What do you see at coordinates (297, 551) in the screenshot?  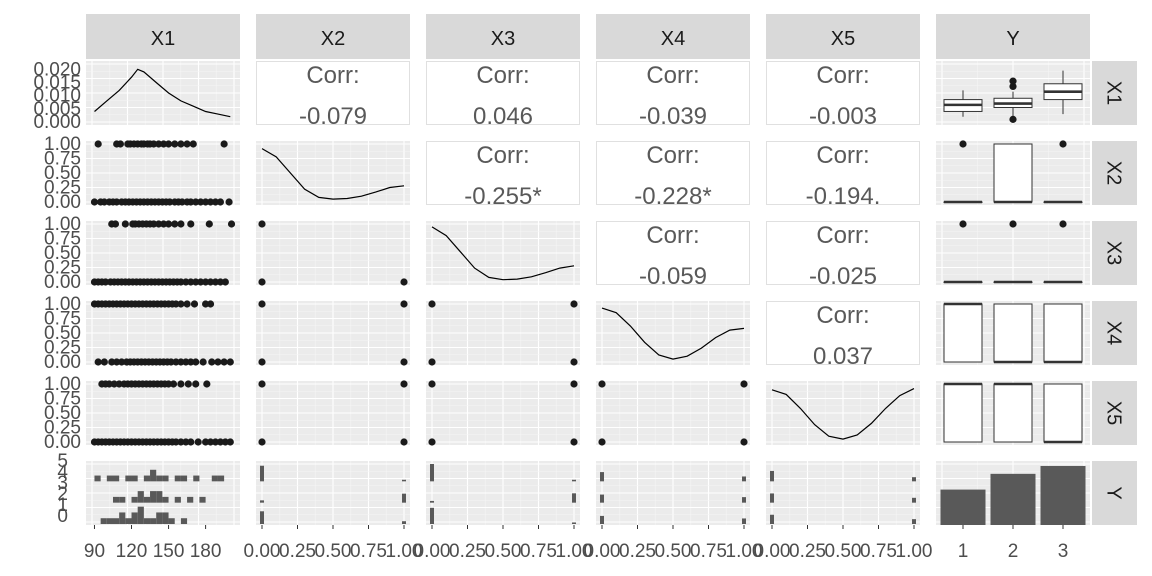 I see `x-tick-label: 0.25` at bounding box center [297, 551].